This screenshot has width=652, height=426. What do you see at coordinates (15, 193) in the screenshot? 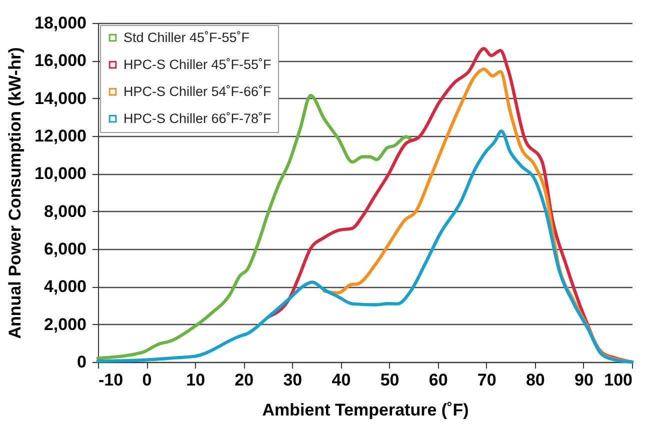
I see `y-axis-title: Annual Power Consumption (kW-hr)` at bounding box center [15, 193].